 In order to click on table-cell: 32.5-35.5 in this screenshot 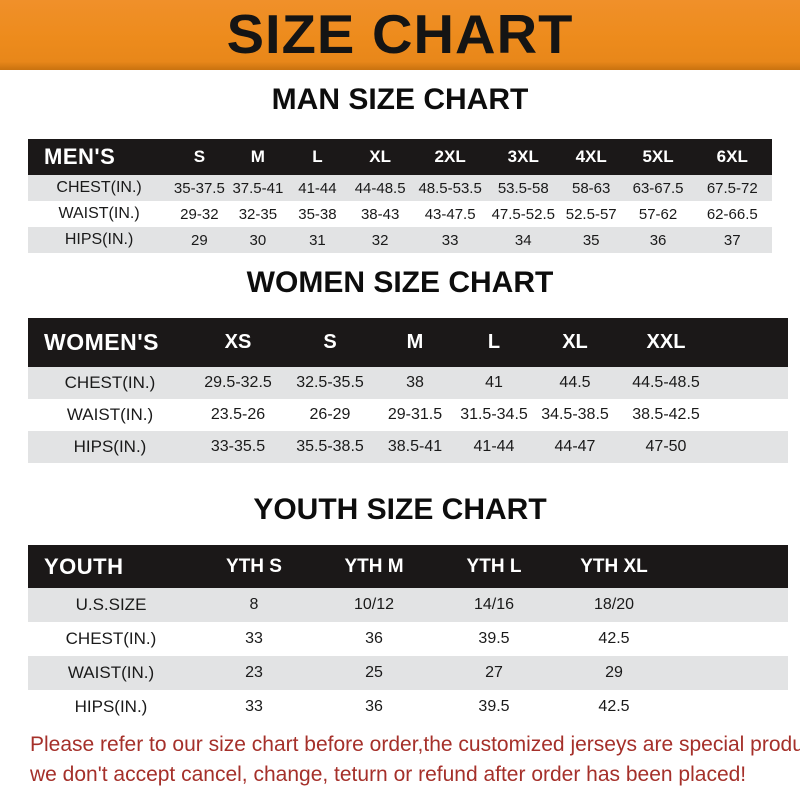, I will do `click(330, 382)`.